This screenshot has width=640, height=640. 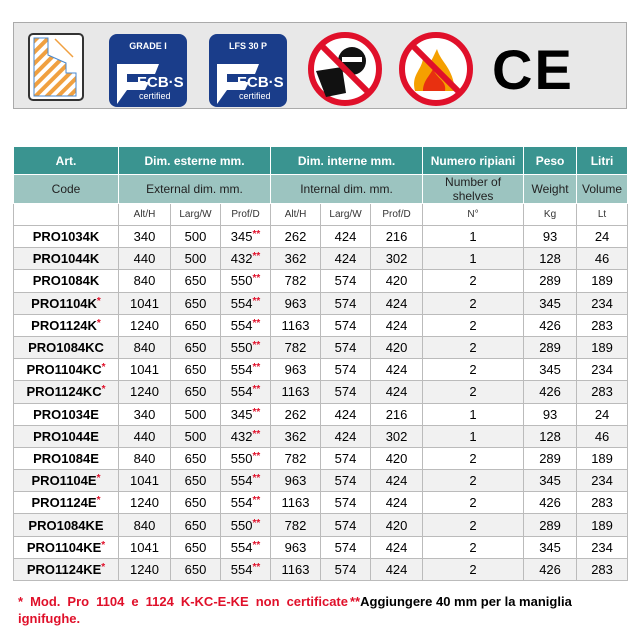 I want to click on code-cell: PRO1044E, so click(x=66, y=436).